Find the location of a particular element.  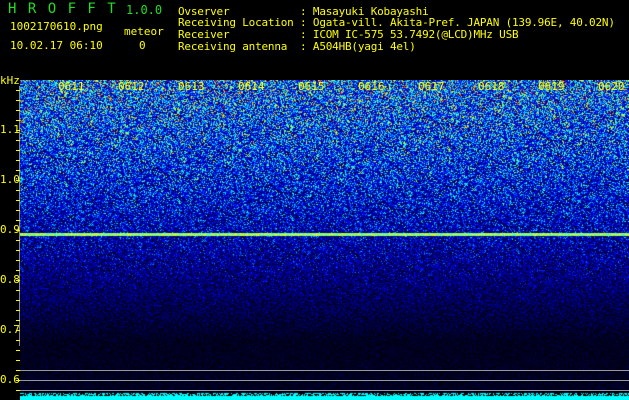

info-label: Receiving antenna is located at coordinates (236, 46).